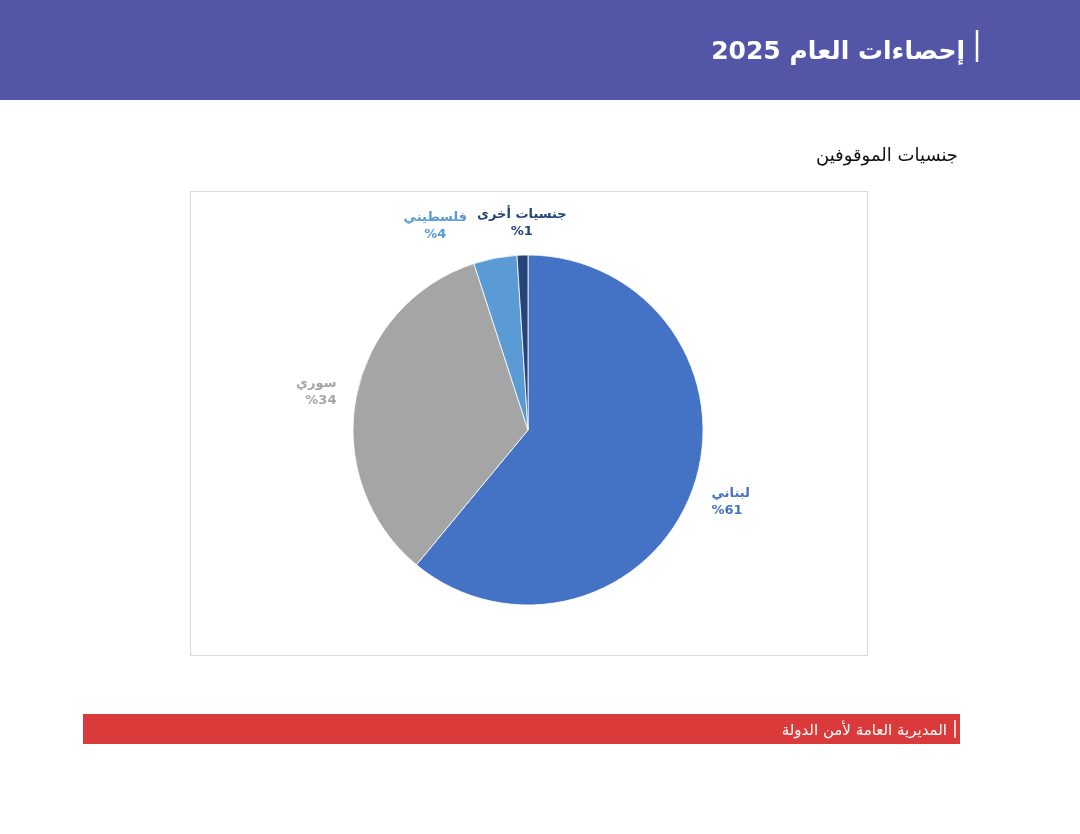 This screenshot has height=834, width=1080. What do you see at coordinates (886, 154) in the screenshot?
I see `subtitle: جنسيات الموقوفين` at bounding box center [886, 154].